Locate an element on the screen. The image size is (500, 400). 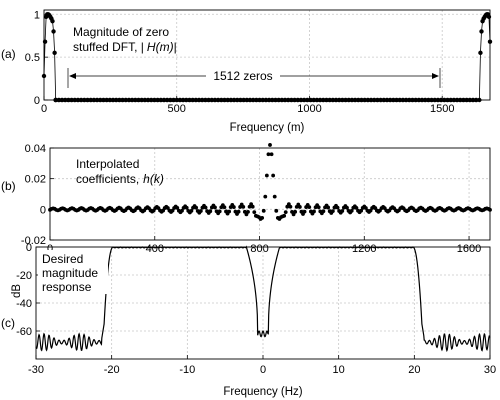
panel-a-ytick-label: 1 is located at coordinates (37, 15).